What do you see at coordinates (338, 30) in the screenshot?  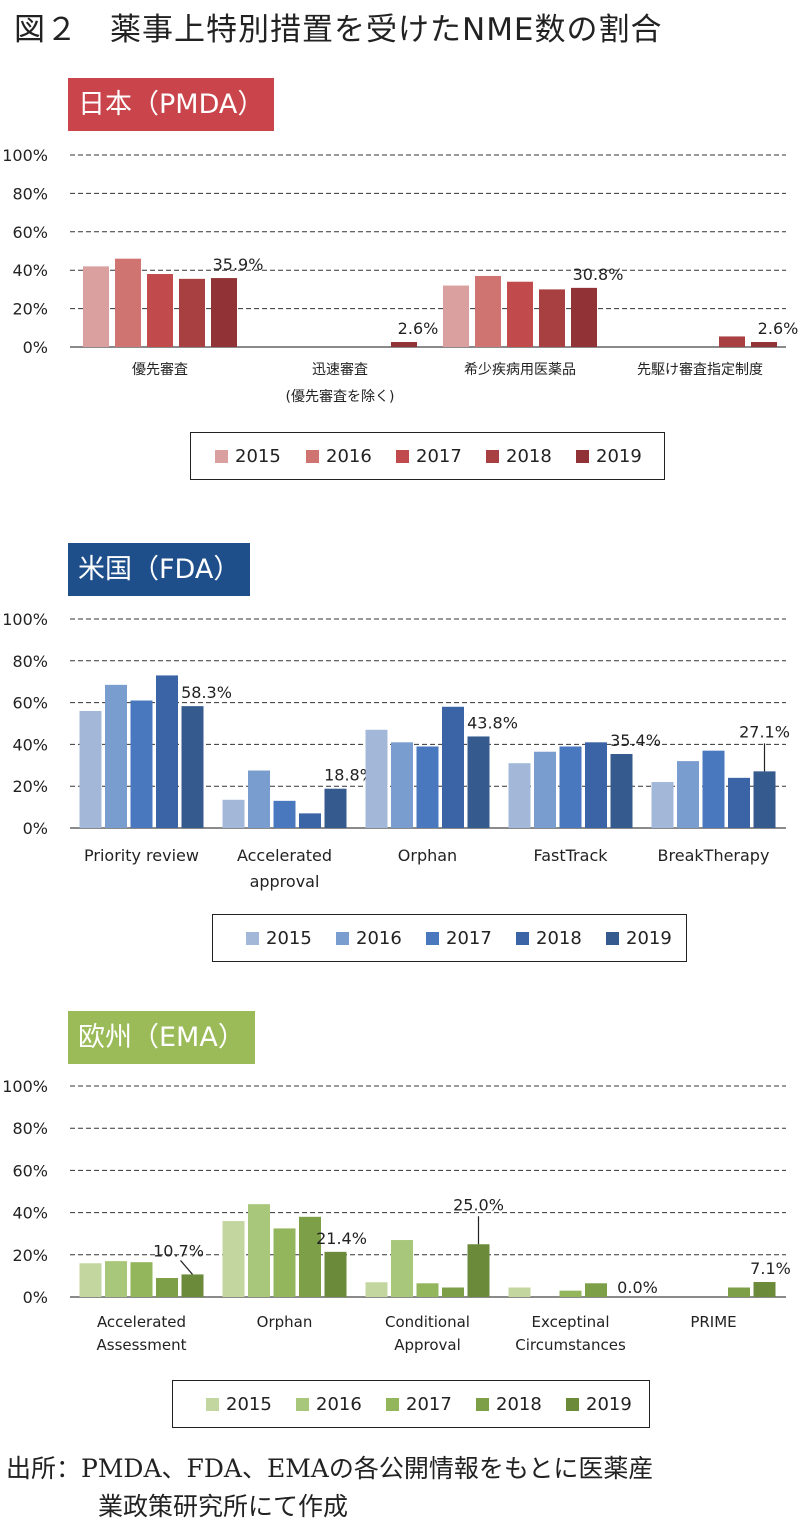 I see `figure-title: 図２ 薬事上特別措置を受けたNME数の割合` at bounding box center [338, 30].